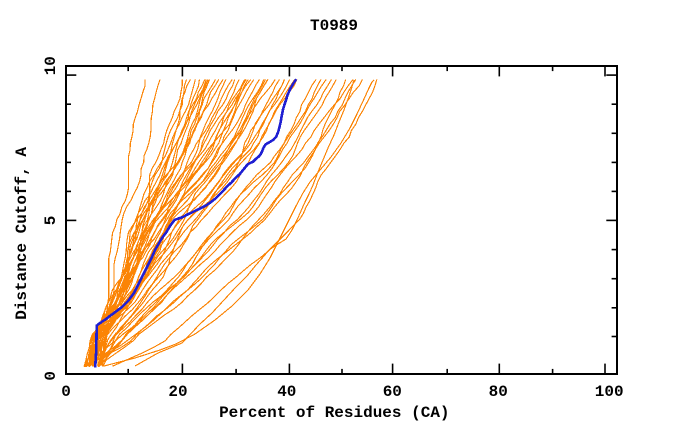  Describe the element at coordinates (51, 221) in the screenshot. I see `svg-text: 5` at that location.